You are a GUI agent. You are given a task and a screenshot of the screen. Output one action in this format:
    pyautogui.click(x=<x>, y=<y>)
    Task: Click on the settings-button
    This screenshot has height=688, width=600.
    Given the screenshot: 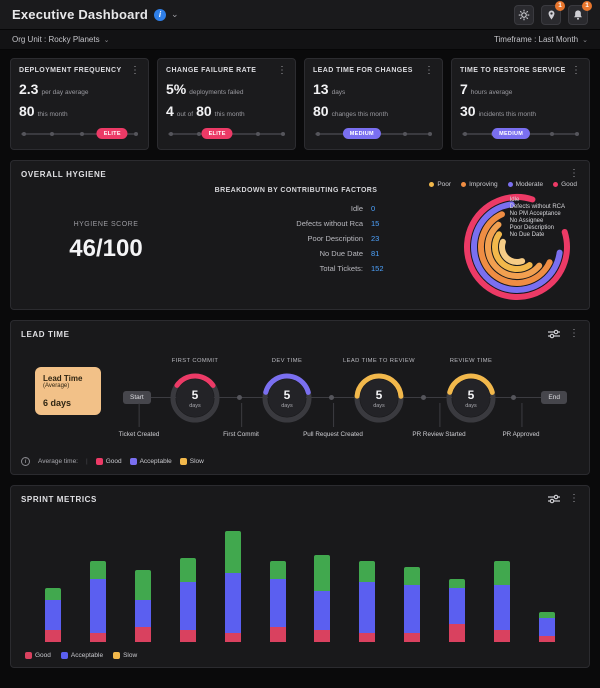 What is the action you would take?
    pyautogui.click(x=524, y=14)
    